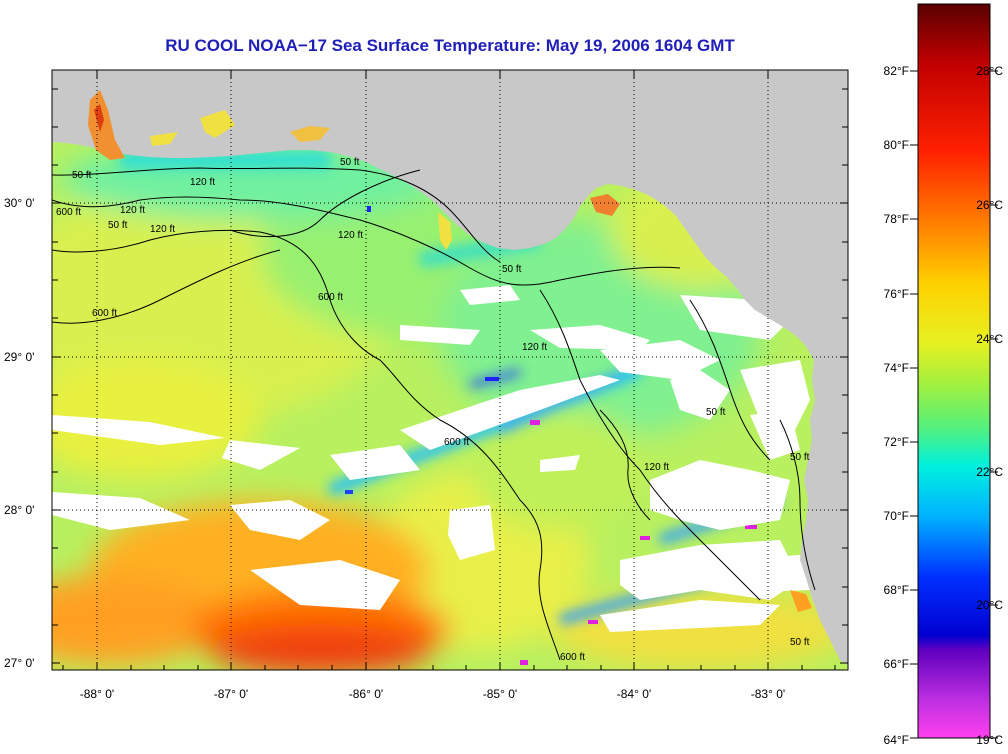 Image resolution: width=1008 pixels, height=754 pixels. Describe the element at coordinates (989, 339) in the screenshot. I see `c-label: 24°C` at that location.